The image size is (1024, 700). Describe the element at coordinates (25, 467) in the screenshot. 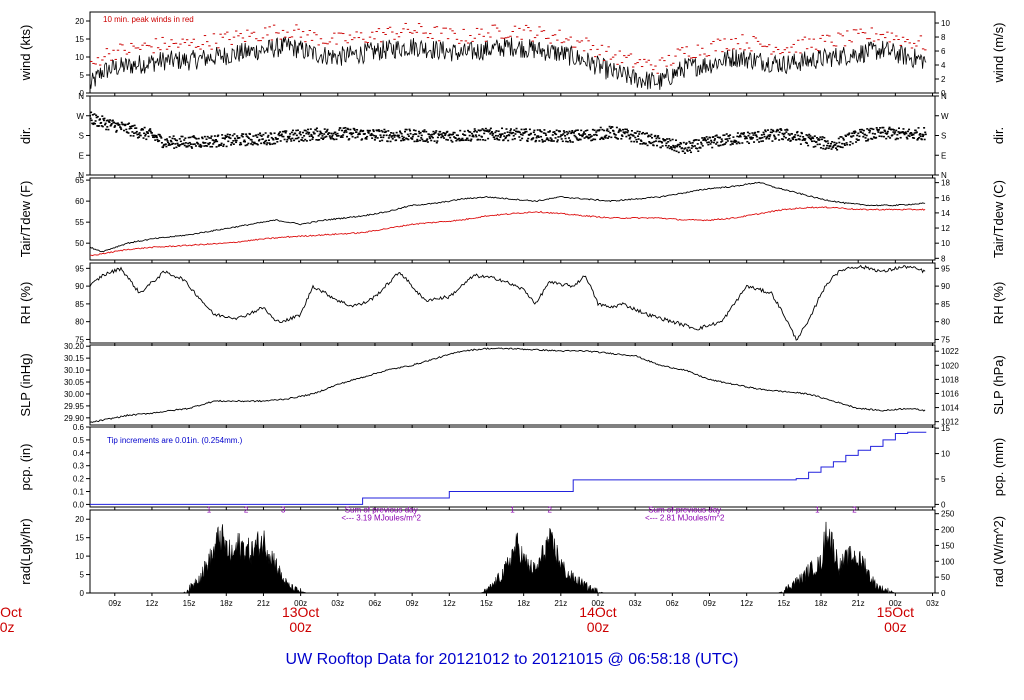

I see `y-axis-label: pcp. (in)` at that location.